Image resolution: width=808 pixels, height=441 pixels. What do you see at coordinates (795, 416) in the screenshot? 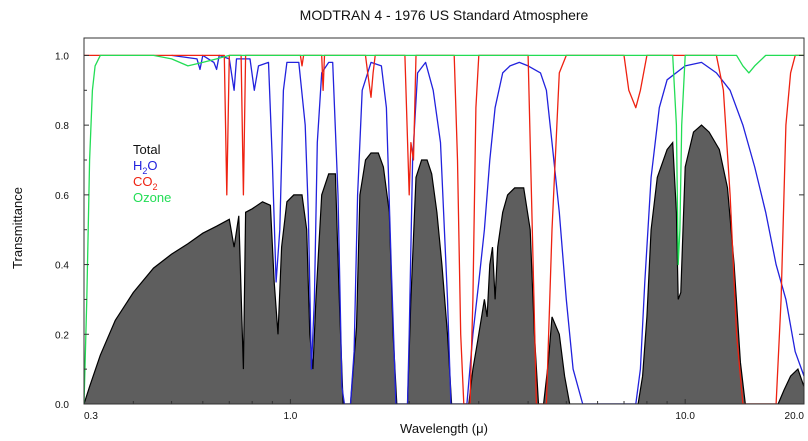
I see `x-tick-label: 20.0` at bounding box center [795, 416].